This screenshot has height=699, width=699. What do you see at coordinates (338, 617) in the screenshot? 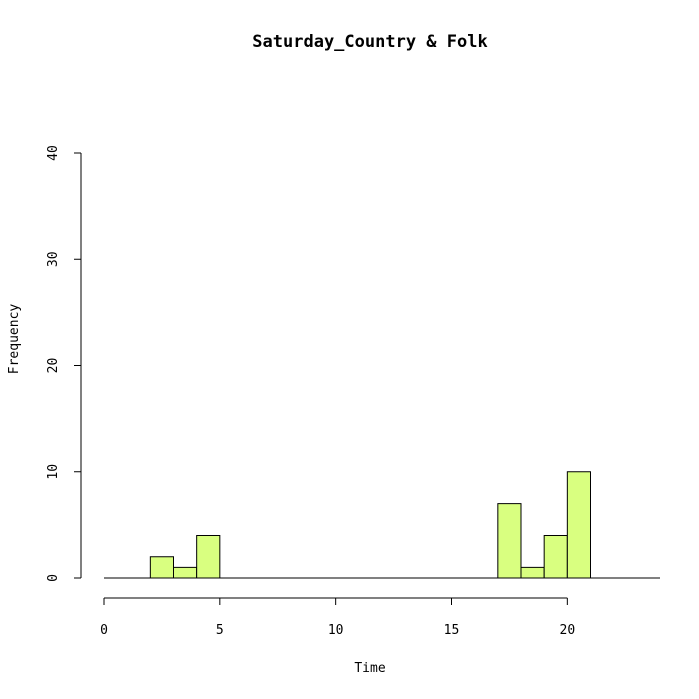
I see `x-axis: 0 5 10 15 20` at bounding box center [338, 617].